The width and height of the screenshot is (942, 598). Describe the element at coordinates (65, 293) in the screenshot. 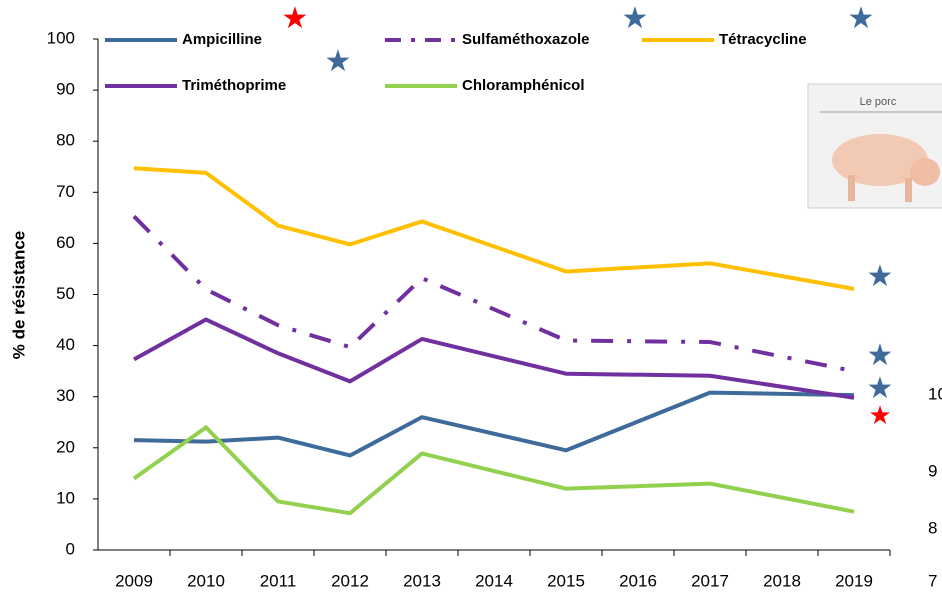

I see `y-tick-label: 50` at that location.